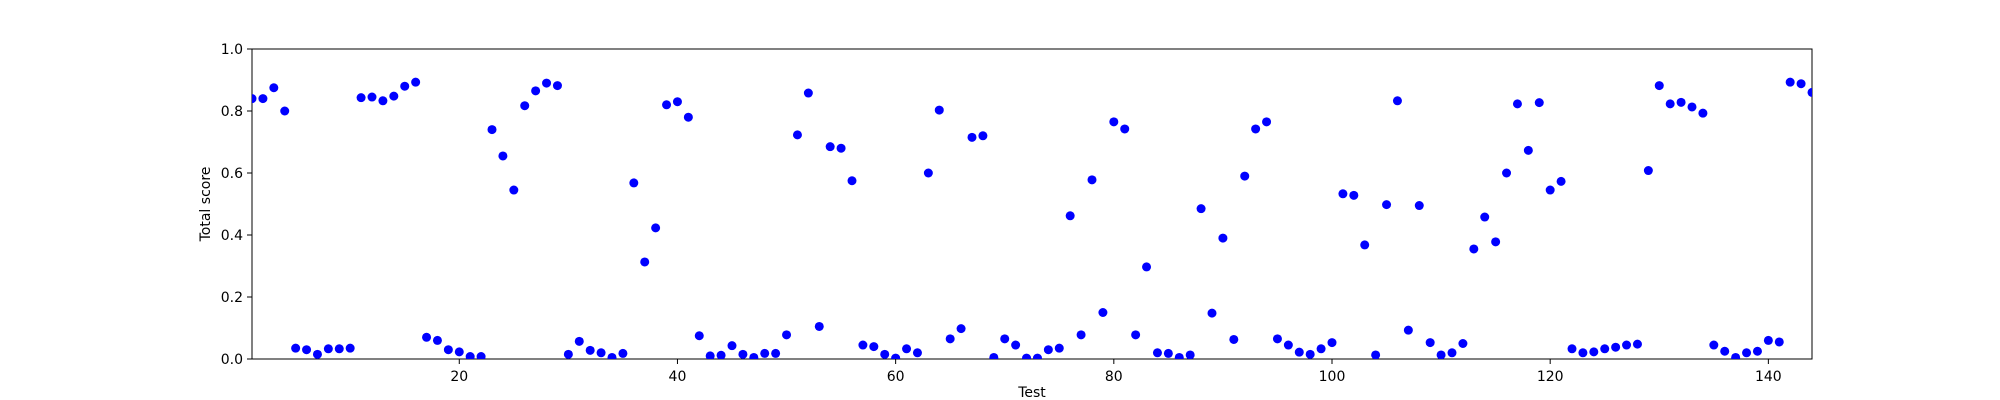 The height and width of the screenshot is (400, 2000). Describe the element at coordinates (1332, 377) in the screenshot. I see `x-tick-label: 100` at that location.